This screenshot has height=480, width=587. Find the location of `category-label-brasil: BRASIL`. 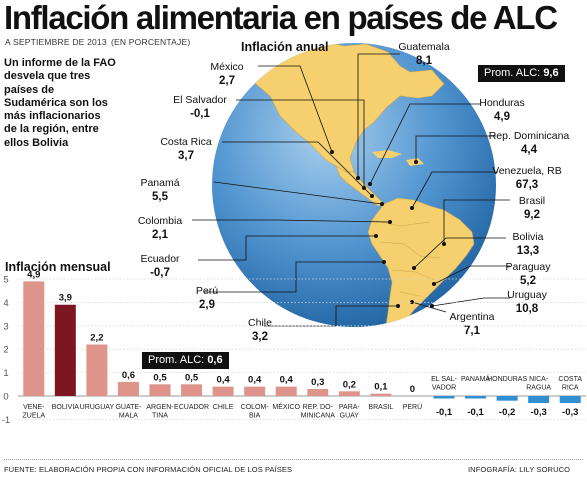

category-label-brasil: BRASIL is located at coordinates (380, 407).